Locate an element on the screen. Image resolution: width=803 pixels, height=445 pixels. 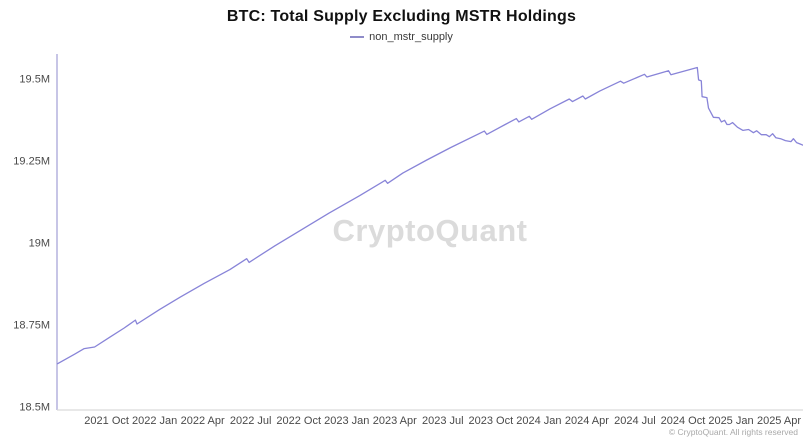
x-tick-label: 2022 Oct is located at coordinates (298, 421).